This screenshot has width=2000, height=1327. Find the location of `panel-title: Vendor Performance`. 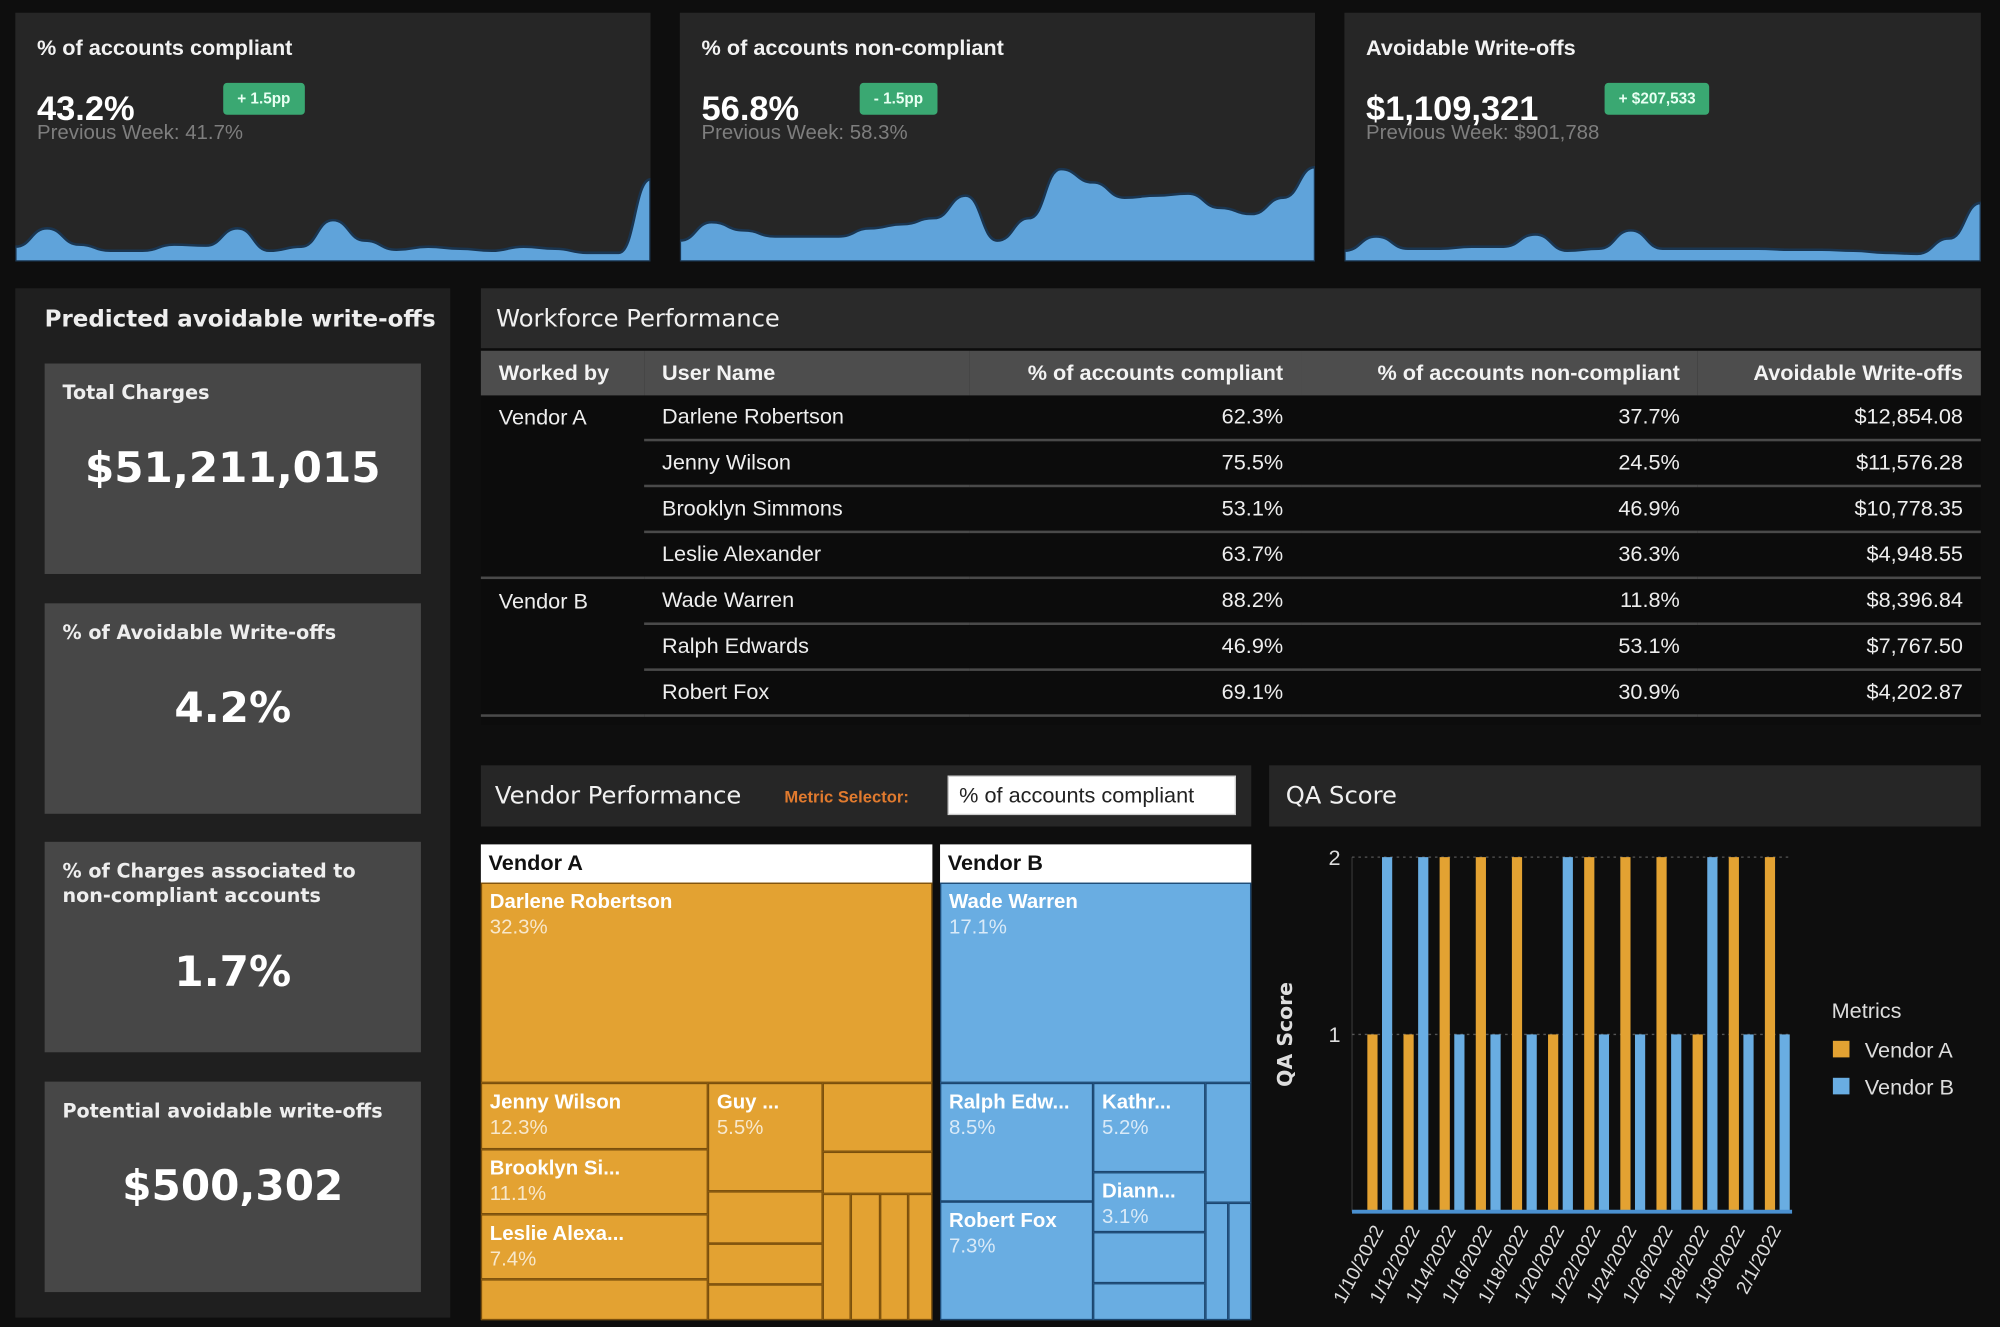

panel-title: Vendor Performance is located at coordinates (618, 795).